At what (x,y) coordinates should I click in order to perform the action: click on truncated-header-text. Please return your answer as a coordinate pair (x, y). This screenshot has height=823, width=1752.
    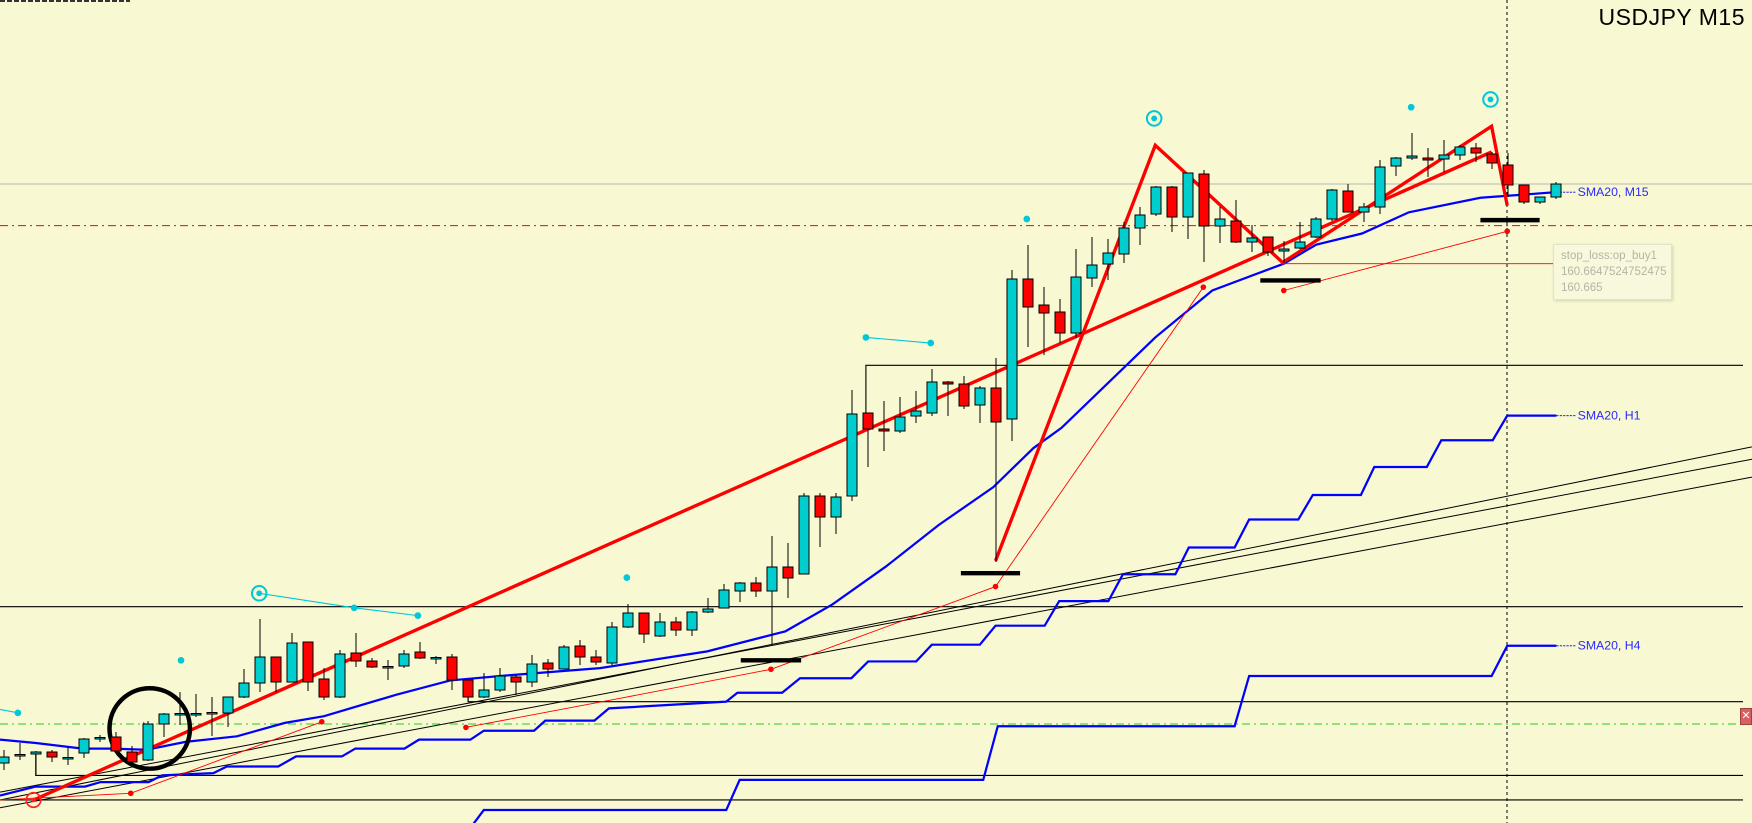
    Looking at the image, I should click on (65, 1).